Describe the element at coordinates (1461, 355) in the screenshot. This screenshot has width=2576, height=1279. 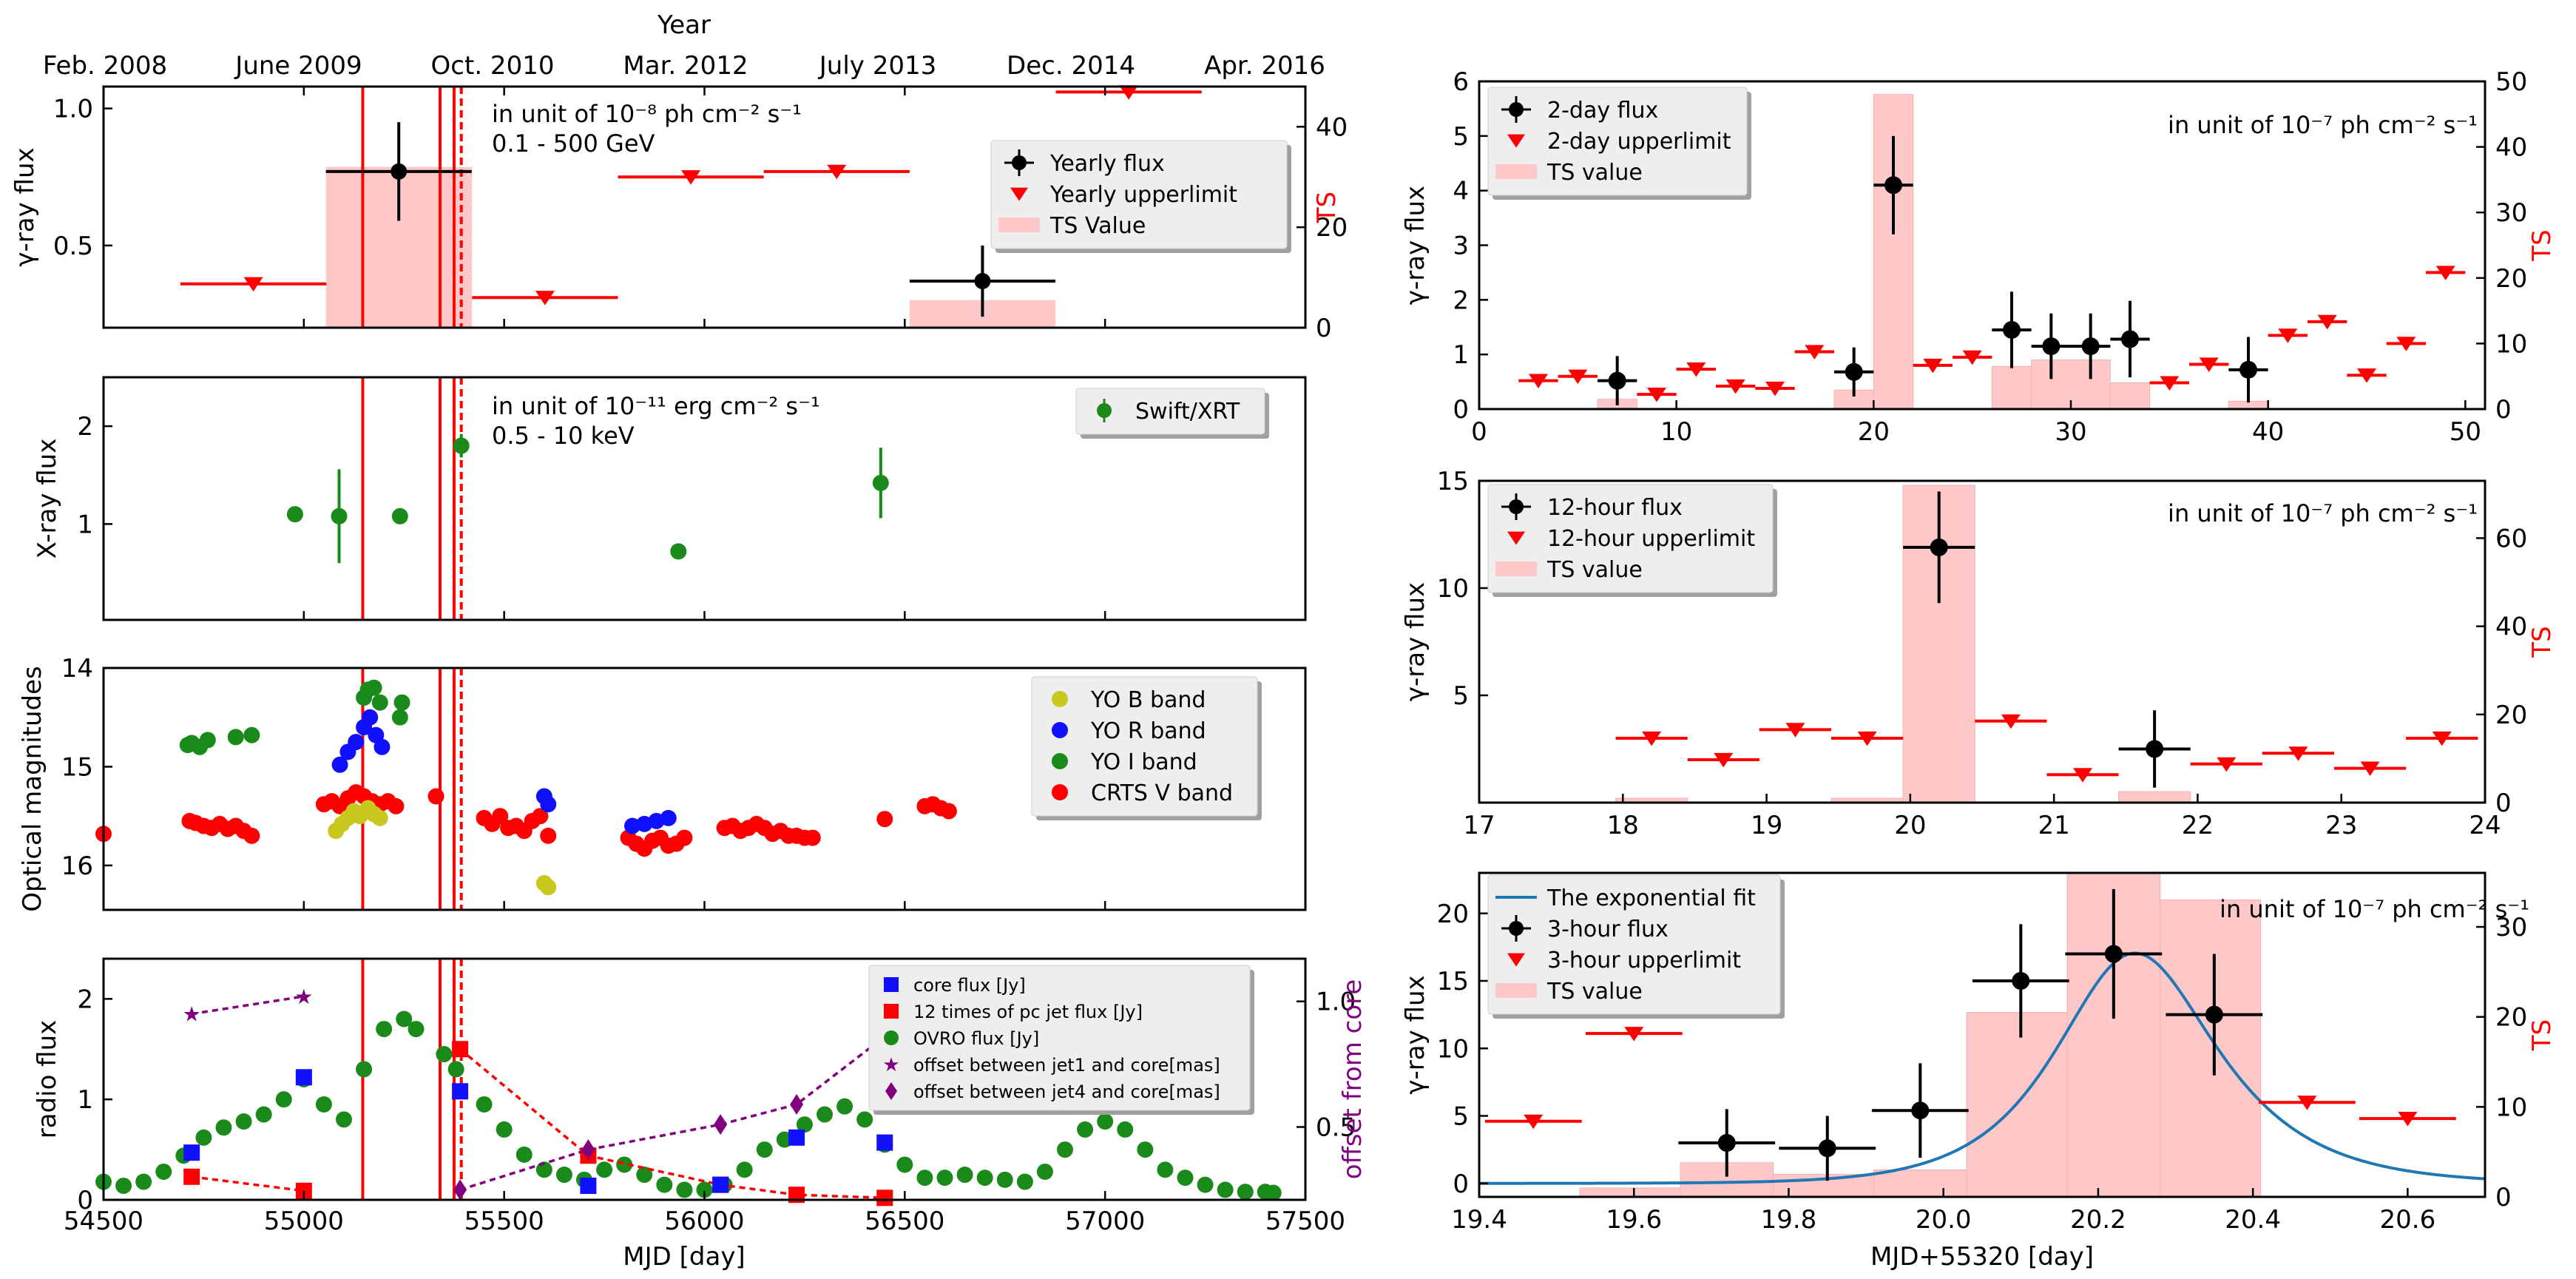
I see `twoday-left-tick-label-1: 1` at that location.